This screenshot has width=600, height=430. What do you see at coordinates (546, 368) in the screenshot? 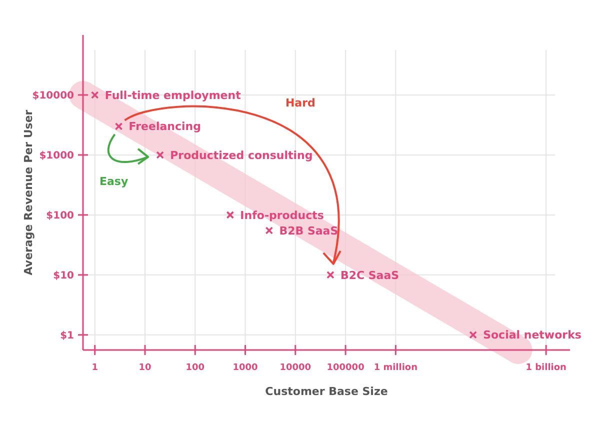
I see `x-tick-label: 1 billion` at bounding box center [546, 368].